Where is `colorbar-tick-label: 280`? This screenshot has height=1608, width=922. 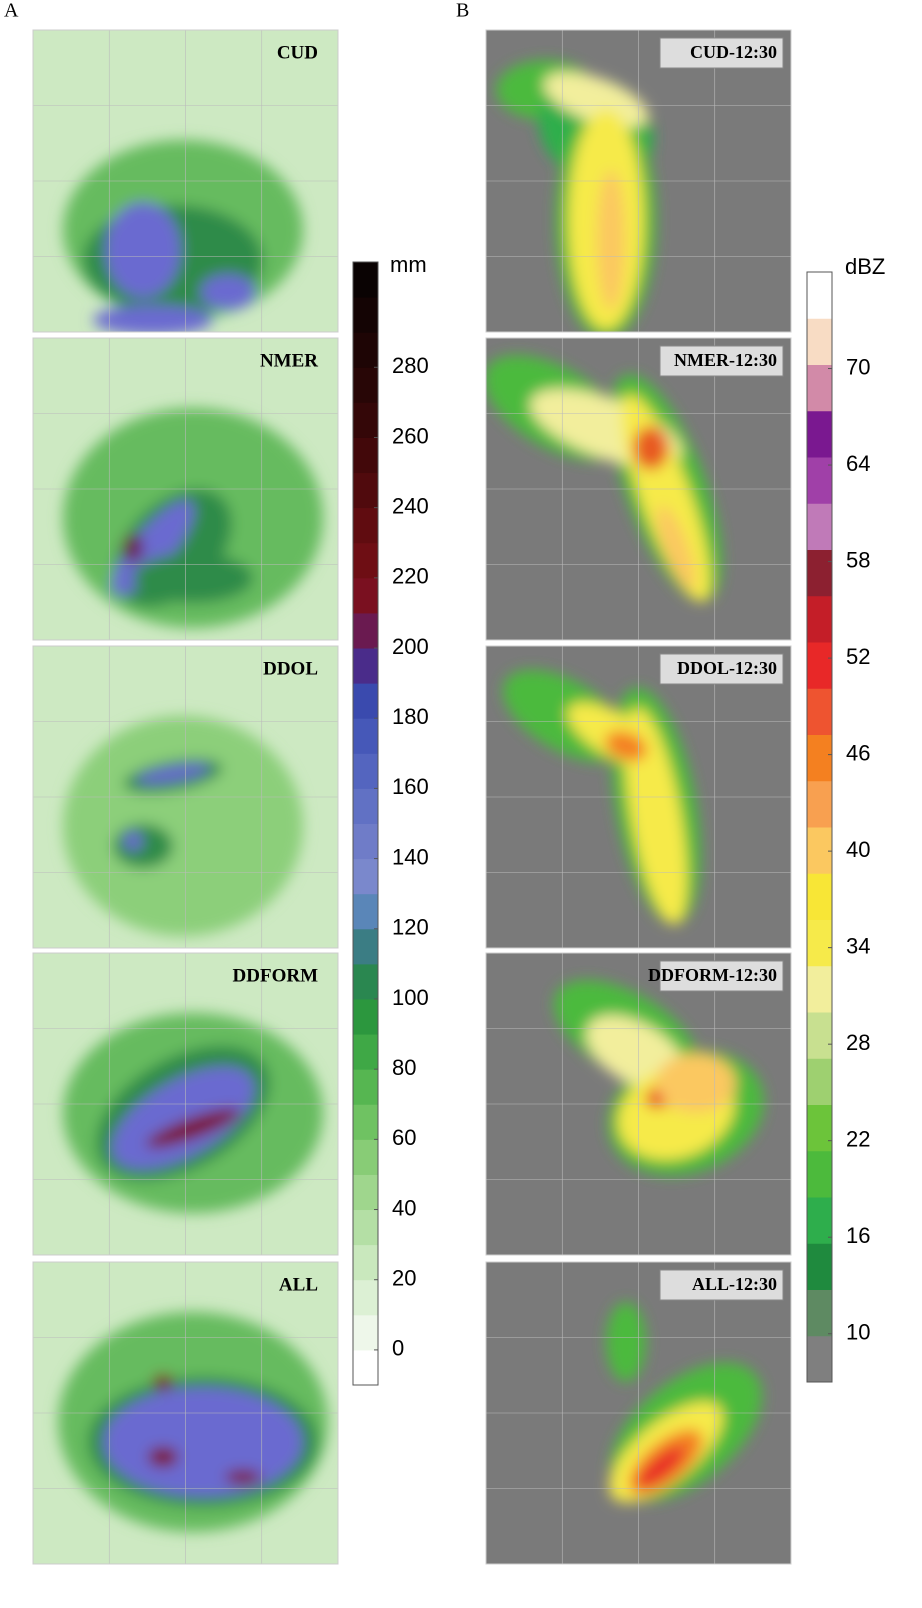 colorbar-tick-label: 280 is located at coordinates (410, 365).